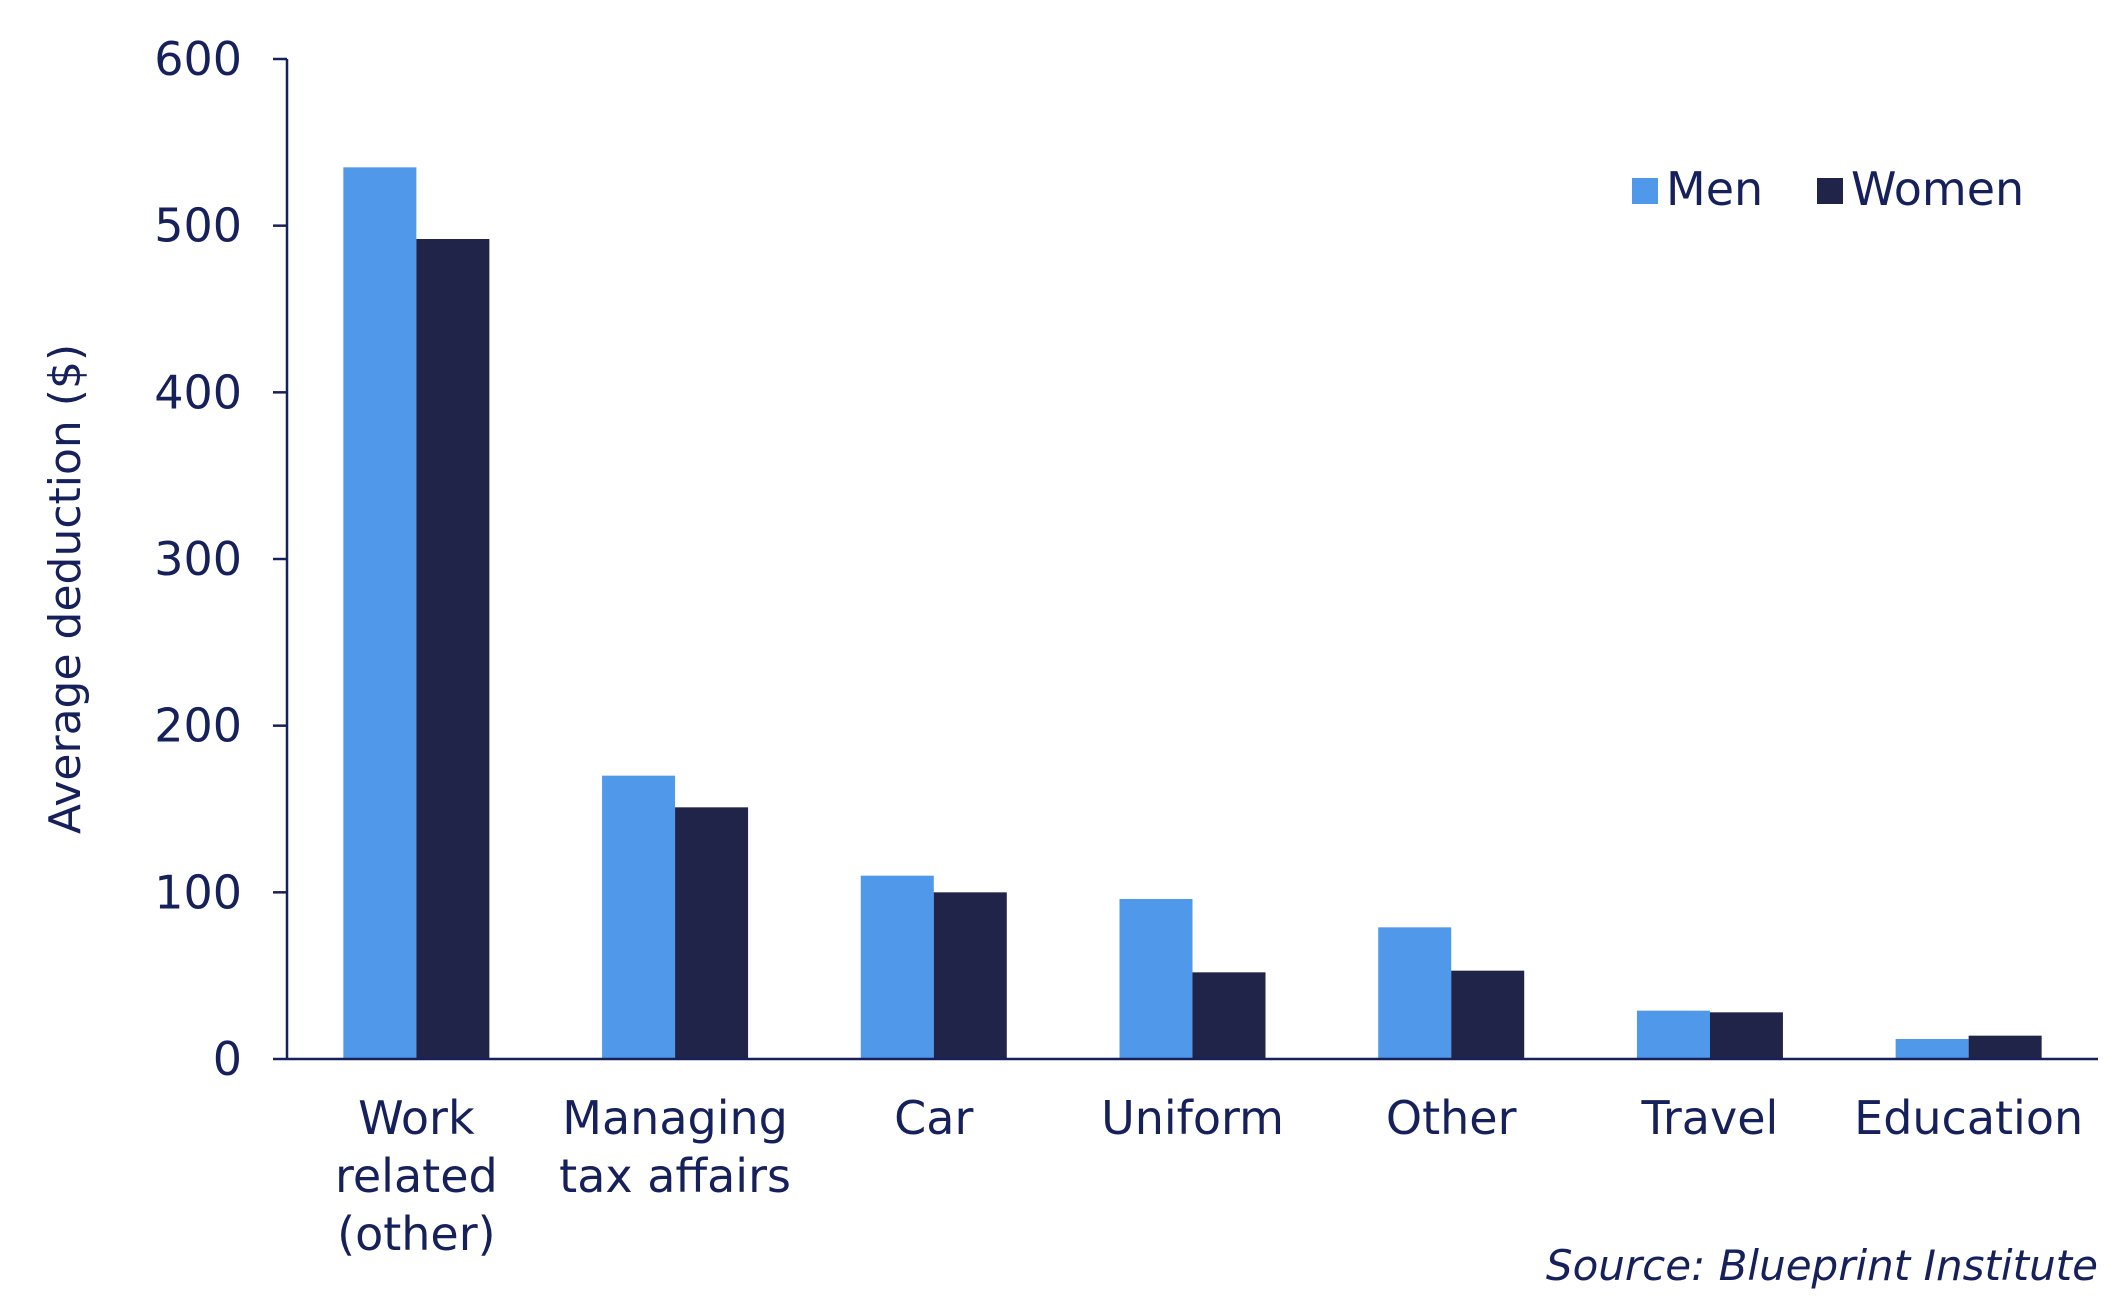  What do you see at coordinates (1937, 189) in the screenshot?
I see `legend-label-women: Women` at bounding box center [1937, 189].